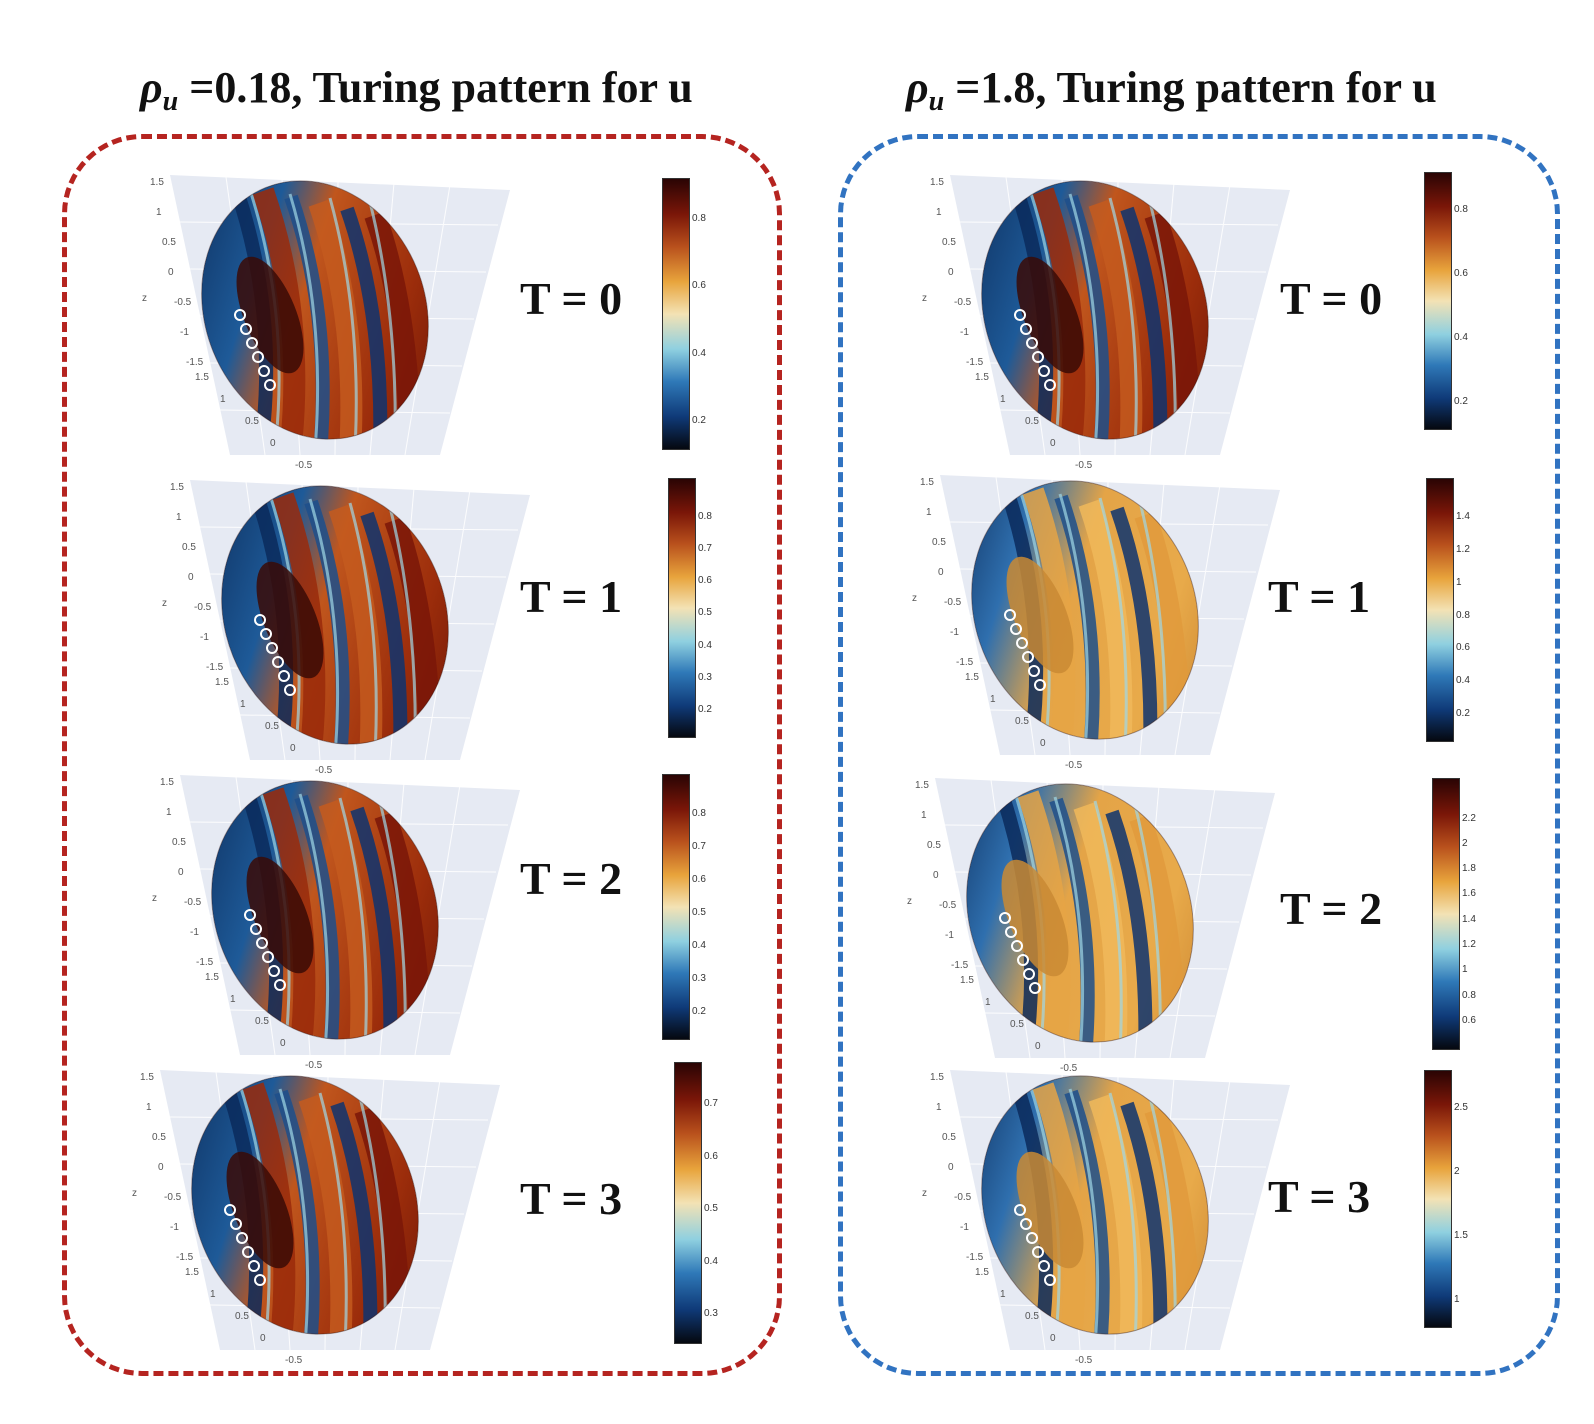 This screenshot has height=1424, width=1594. What do you see at coordinates (571, 1198) in the screenshot?
I see `time-label: T = 3` at bounding box center [571, 1198].